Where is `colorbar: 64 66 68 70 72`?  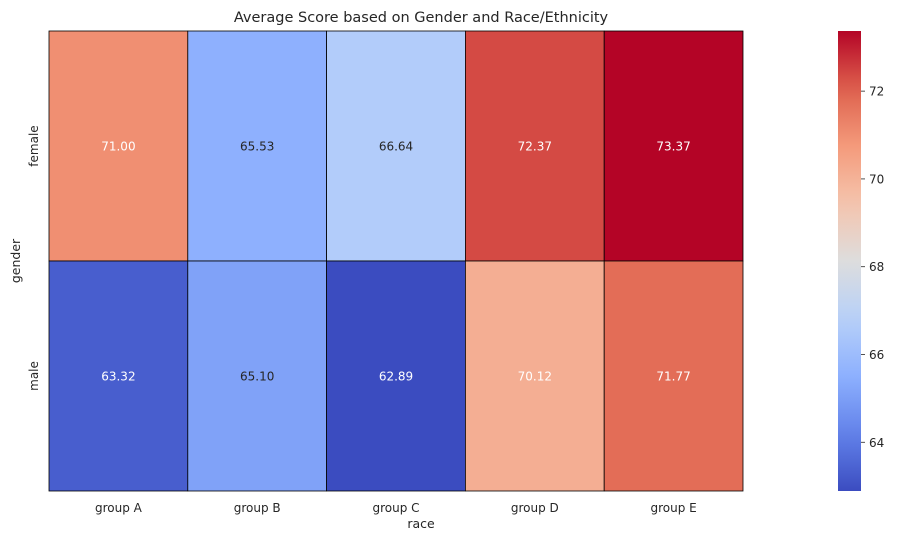
colorbar: 64 66 68 70 72 is located at coordinates (861, 261).